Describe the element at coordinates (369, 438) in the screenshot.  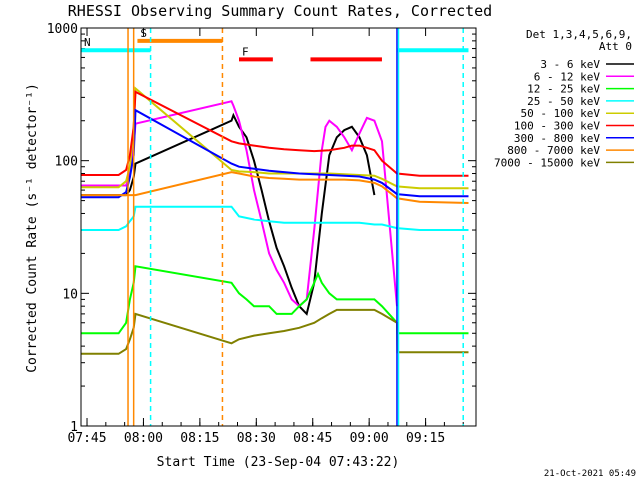
I see `x-tick-label: 09:00` at that location.